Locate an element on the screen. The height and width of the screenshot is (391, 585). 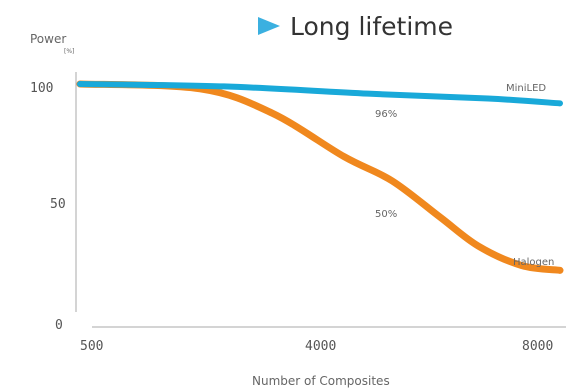
chart-title: Long lifetime is located at coordinates (371, 26).